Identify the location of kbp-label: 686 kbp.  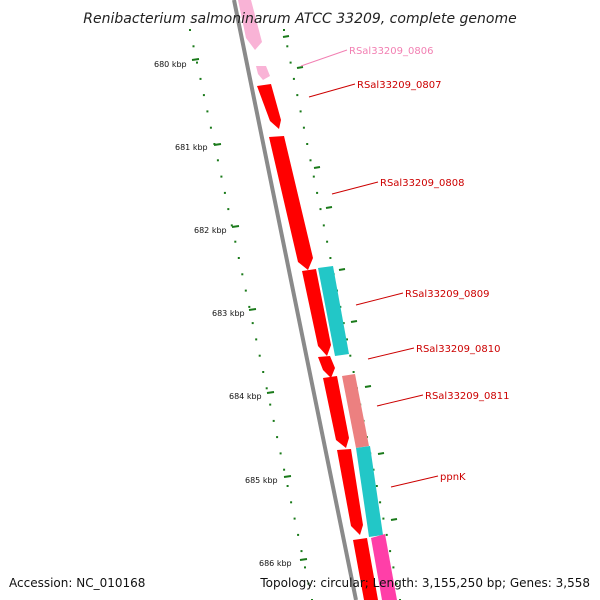
(275, 563).